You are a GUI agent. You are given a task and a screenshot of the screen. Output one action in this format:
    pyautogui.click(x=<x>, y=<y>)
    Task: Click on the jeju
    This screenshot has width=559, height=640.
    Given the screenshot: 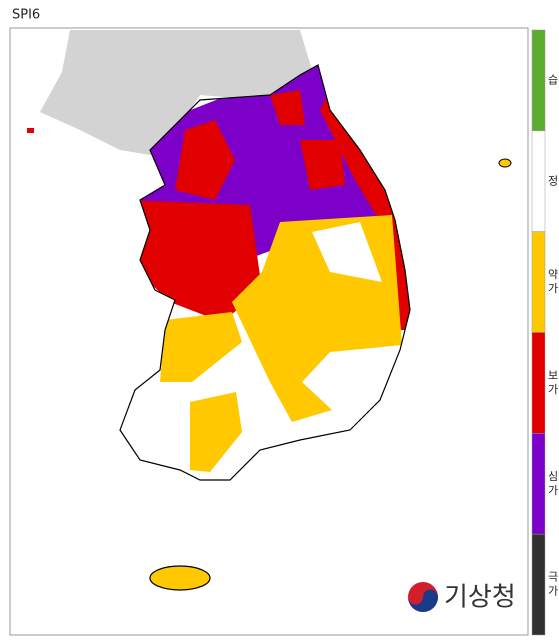 What is the action you would take?
    pyautogui.click(x=180, y=578)
    